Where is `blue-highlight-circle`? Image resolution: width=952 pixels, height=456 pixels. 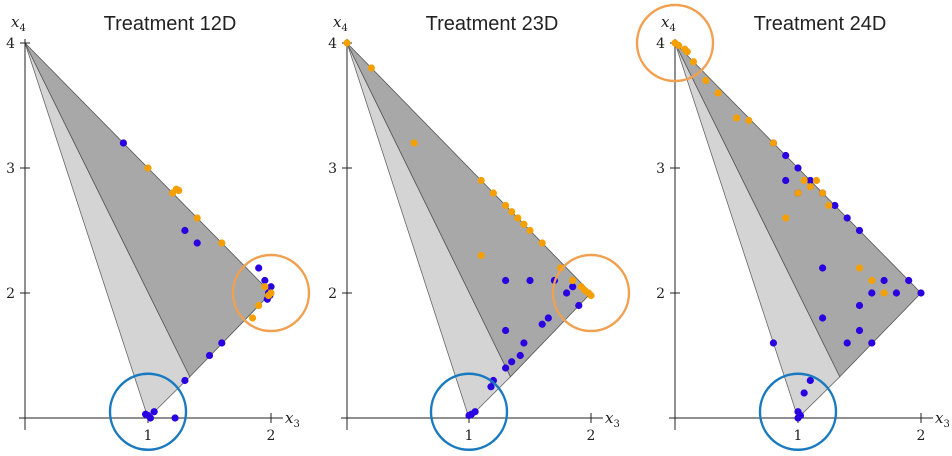
blue-highlight-circle is located at coordinates (469, 411).